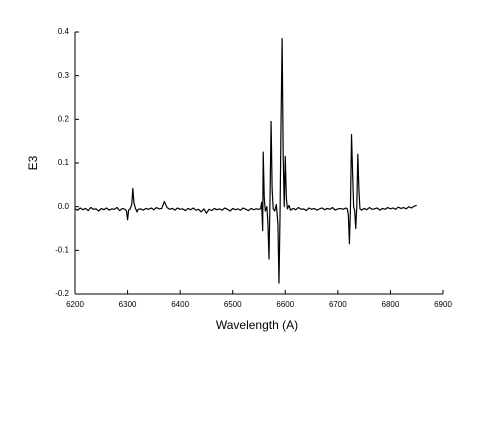  What do you see at coordinates (75, 304) in the screenshot?
I see `x-tick-label: 6200` at bounding box center [75, 304].